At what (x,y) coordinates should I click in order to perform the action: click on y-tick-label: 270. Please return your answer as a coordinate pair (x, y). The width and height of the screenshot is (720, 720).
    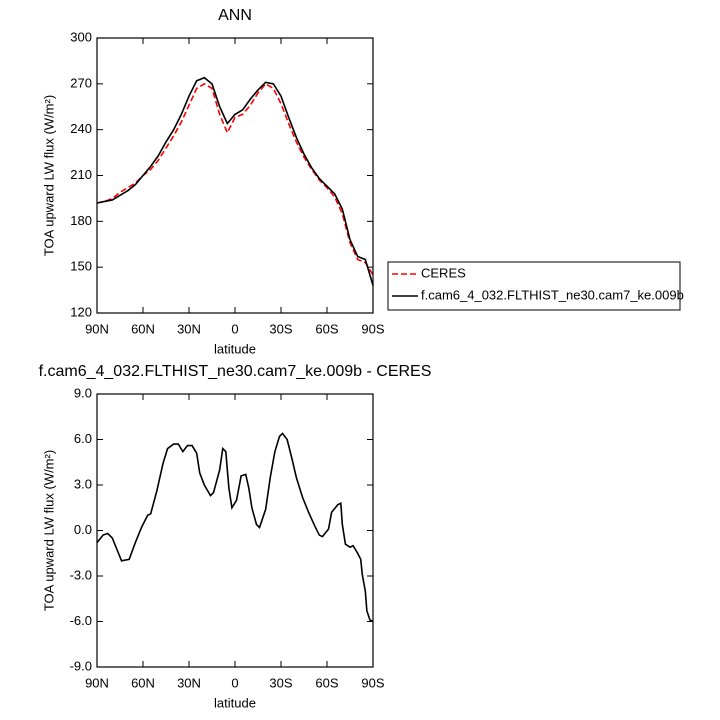
    Looking at the image, I should click on (81, 82).